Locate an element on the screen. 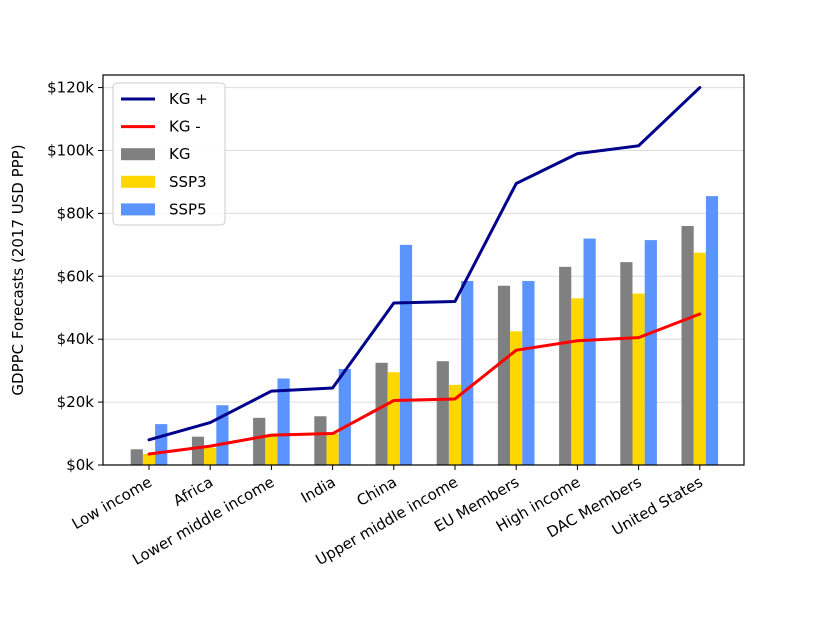 Image resolution: width=826 pixels, height=623 pixels. y-tick-label: $40k is located at coordinates (76, 339).